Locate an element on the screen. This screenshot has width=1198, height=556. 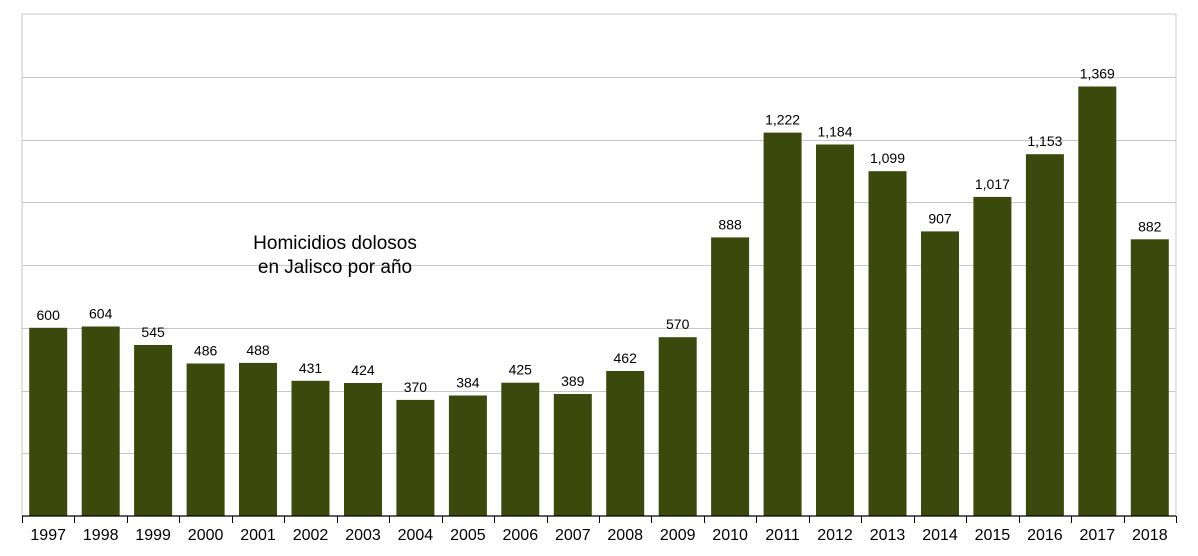
x-tick-label: 2017 is located at coordinates (1098, 535).